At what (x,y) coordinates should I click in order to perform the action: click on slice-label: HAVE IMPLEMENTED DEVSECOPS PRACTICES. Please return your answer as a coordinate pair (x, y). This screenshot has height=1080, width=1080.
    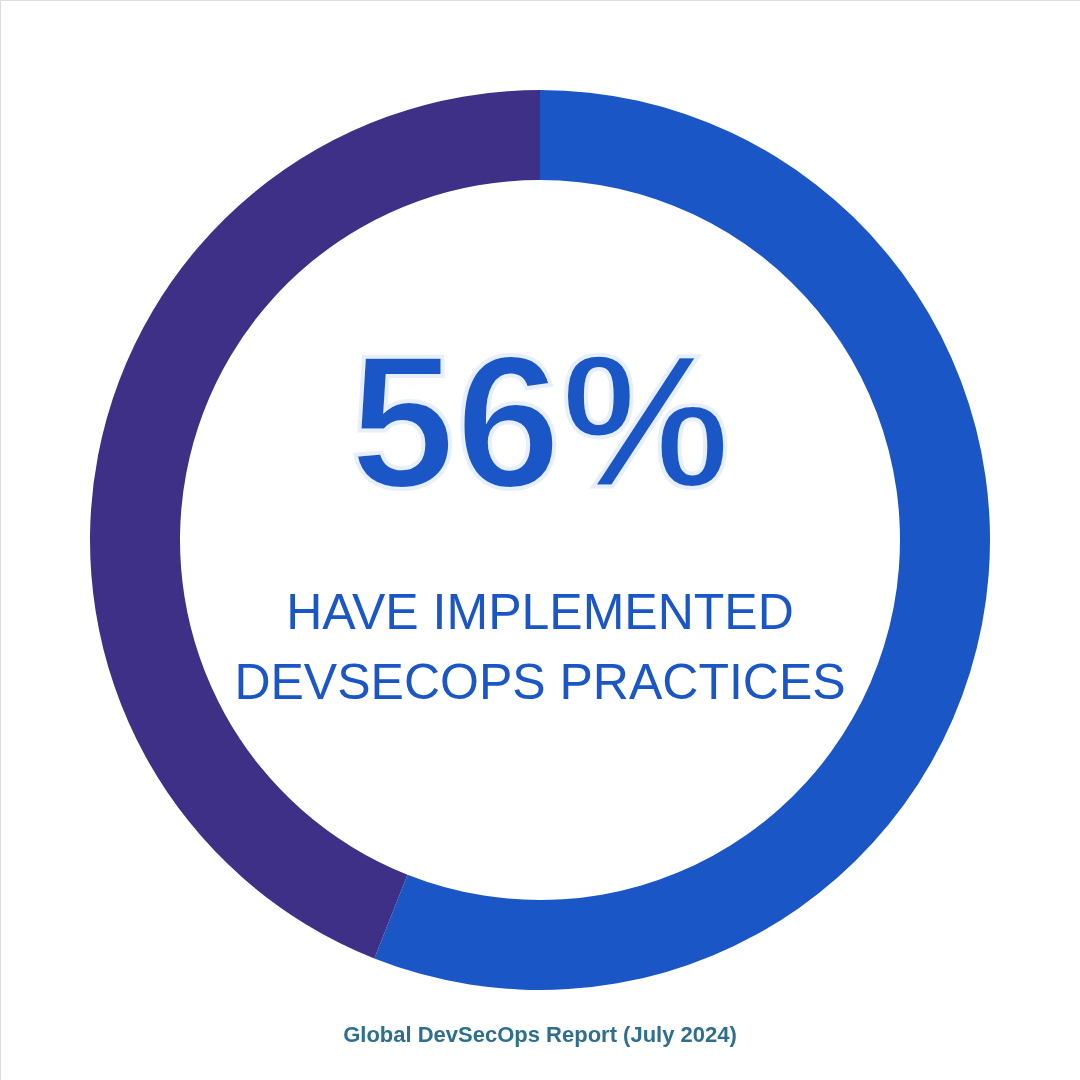
    Looking at the image, I should click on (540, 647).